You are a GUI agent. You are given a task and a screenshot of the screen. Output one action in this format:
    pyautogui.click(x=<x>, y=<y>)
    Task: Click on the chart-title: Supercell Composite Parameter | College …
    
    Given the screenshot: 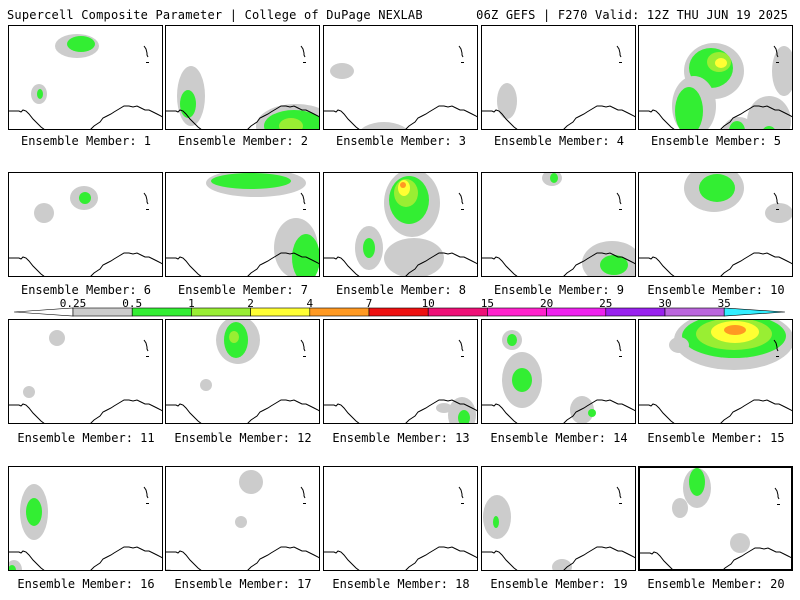 What is the action you would take?
    pyautogui.click(x=215, y=15)
    